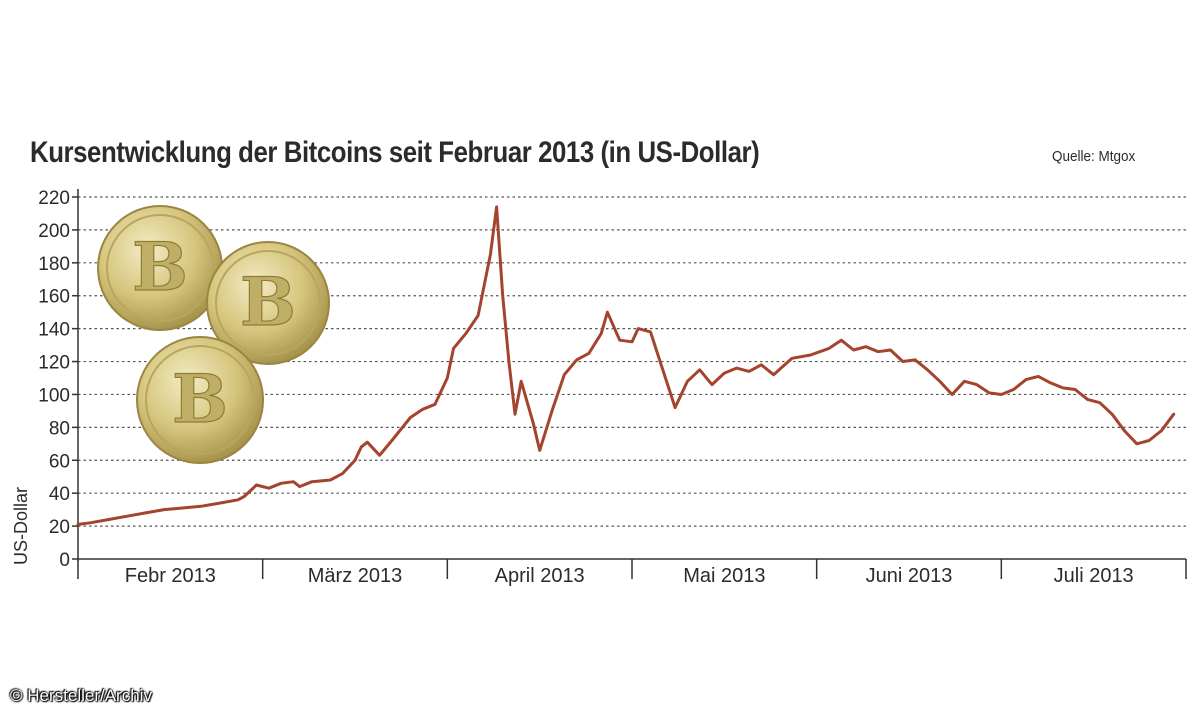 This screenshot has height=720, width=1200. Describe the element at coordinates (54, 264) in the screenshot. I see `y-tick-label: 180` at that location.